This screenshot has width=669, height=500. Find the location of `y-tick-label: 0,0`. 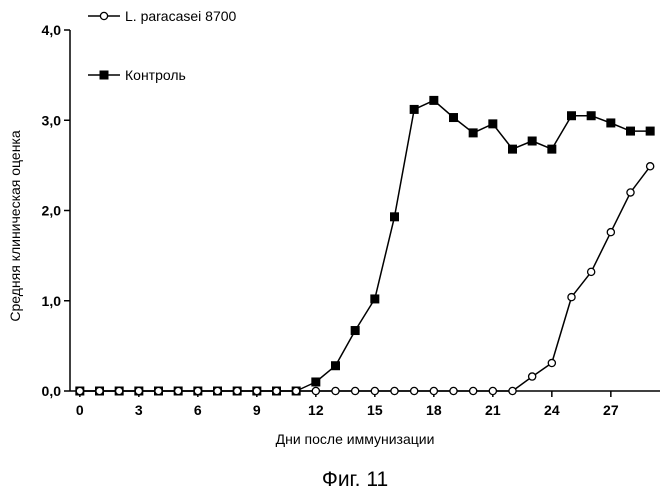

y-tick-label: 0,0 is located at coordinates (52, 391).